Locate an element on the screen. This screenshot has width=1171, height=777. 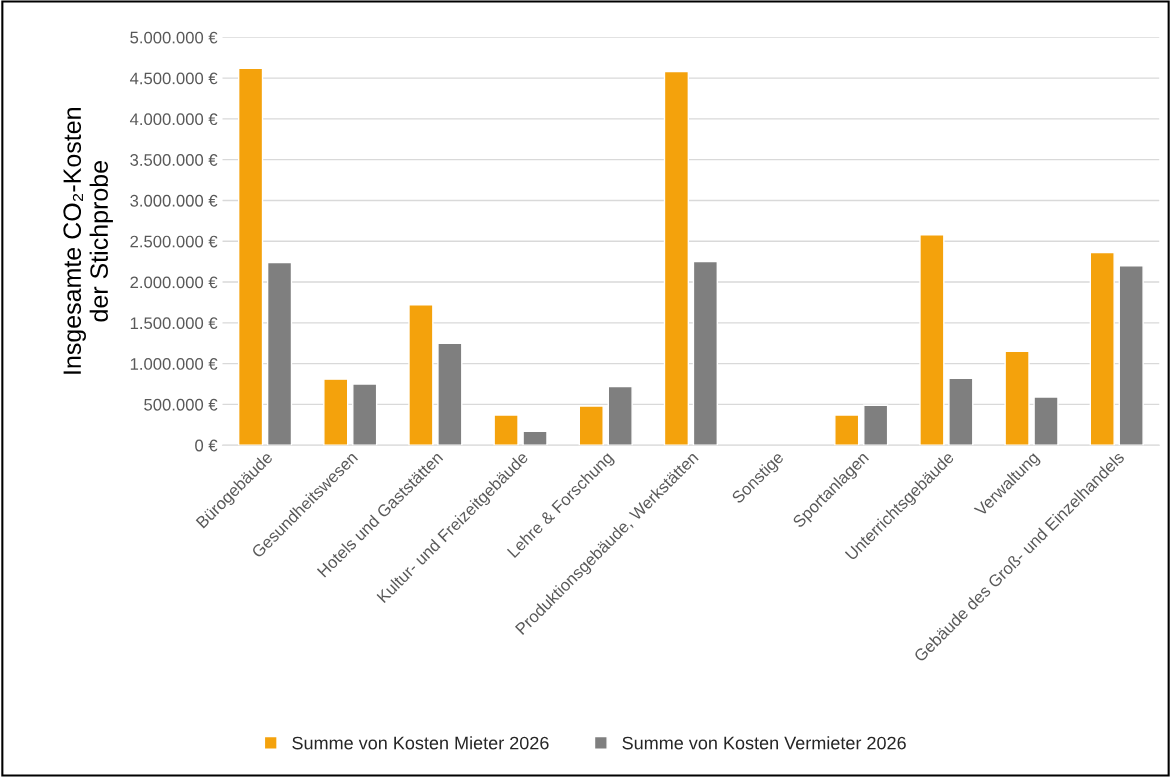
y-tick-label: 1.000.000 € is located at coordinates (174, 364).